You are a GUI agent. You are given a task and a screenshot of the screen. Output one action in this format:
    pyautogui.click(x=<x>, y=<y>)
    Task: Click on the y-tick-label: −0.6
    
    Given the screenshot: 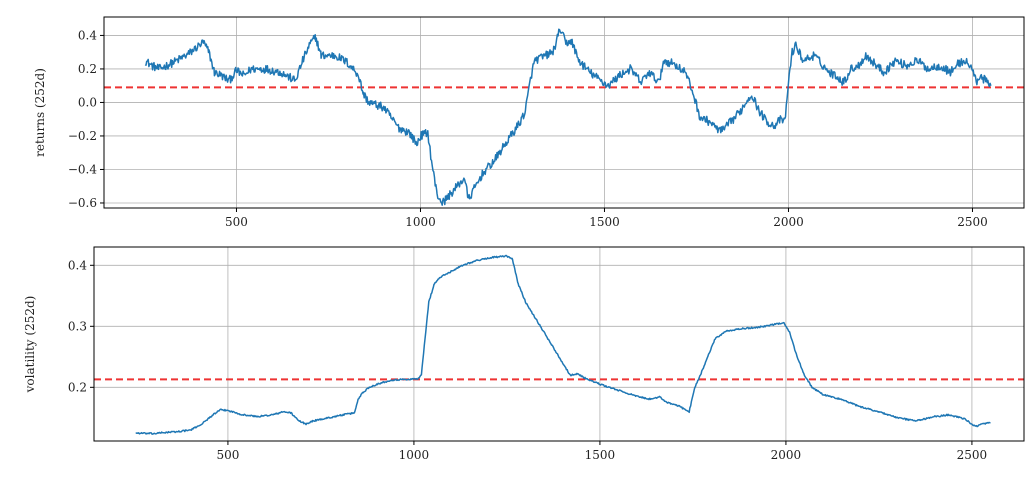 What is the action you would take?
    pyautogui.click(x=82, y=203)
    